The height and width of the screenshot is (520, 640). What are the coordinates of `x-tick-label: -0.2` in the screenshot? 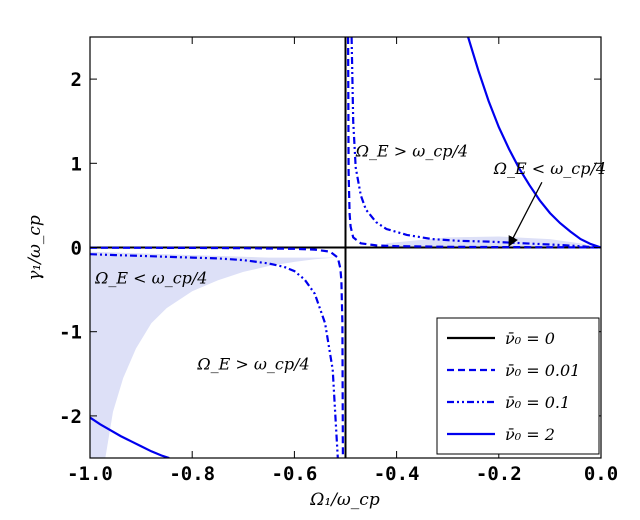 It's located at (499, 474).